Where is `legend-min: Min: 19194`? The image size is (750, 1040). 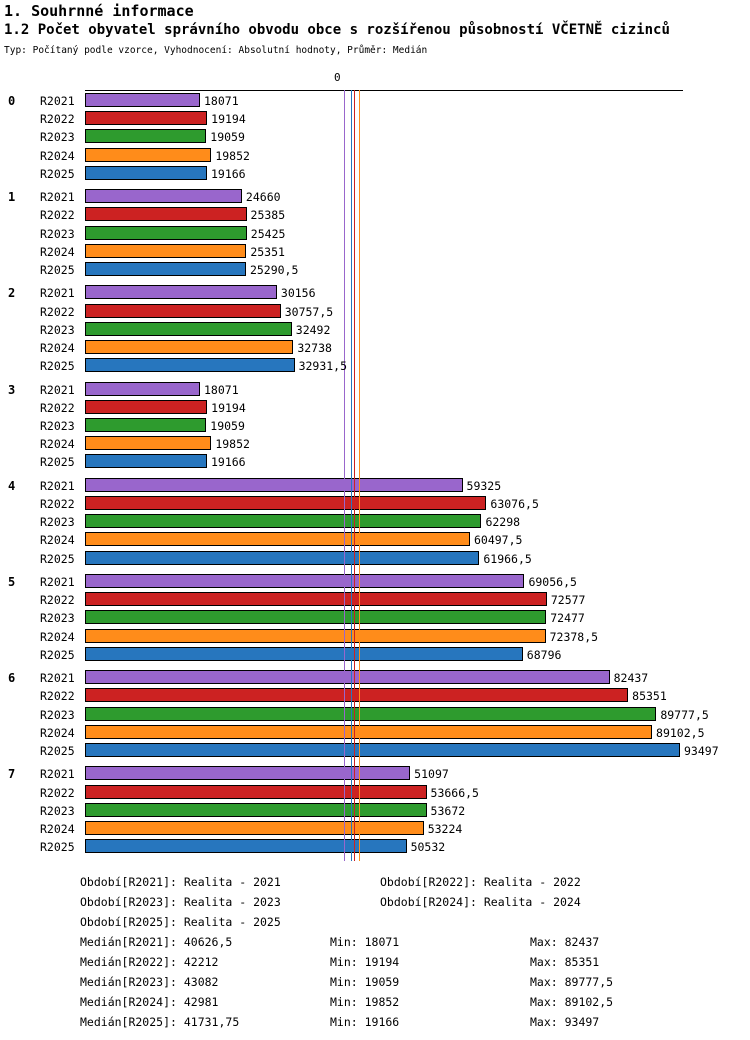
legend-min: Min: 19194 is located at coordinates (365, 962).